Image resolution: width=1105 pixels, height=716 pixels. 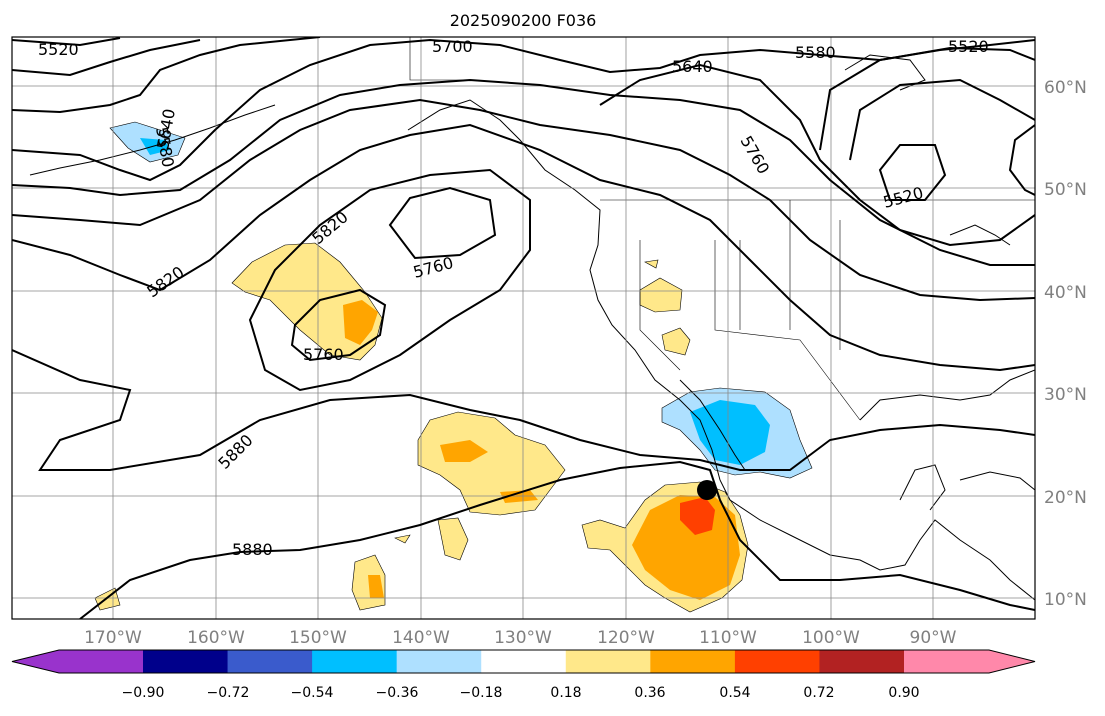 I want to click on positive-anomaly-tropical-cyclone-core, so click(x=697, y=516).